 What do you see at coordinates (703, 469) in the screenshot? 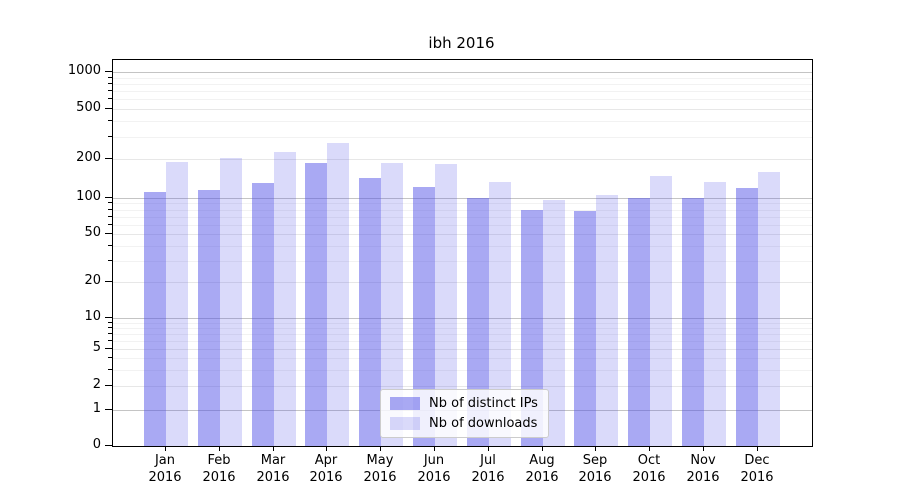
I see `x-tick-label-nov: Nov 2016` at bounding box center [703, 469].